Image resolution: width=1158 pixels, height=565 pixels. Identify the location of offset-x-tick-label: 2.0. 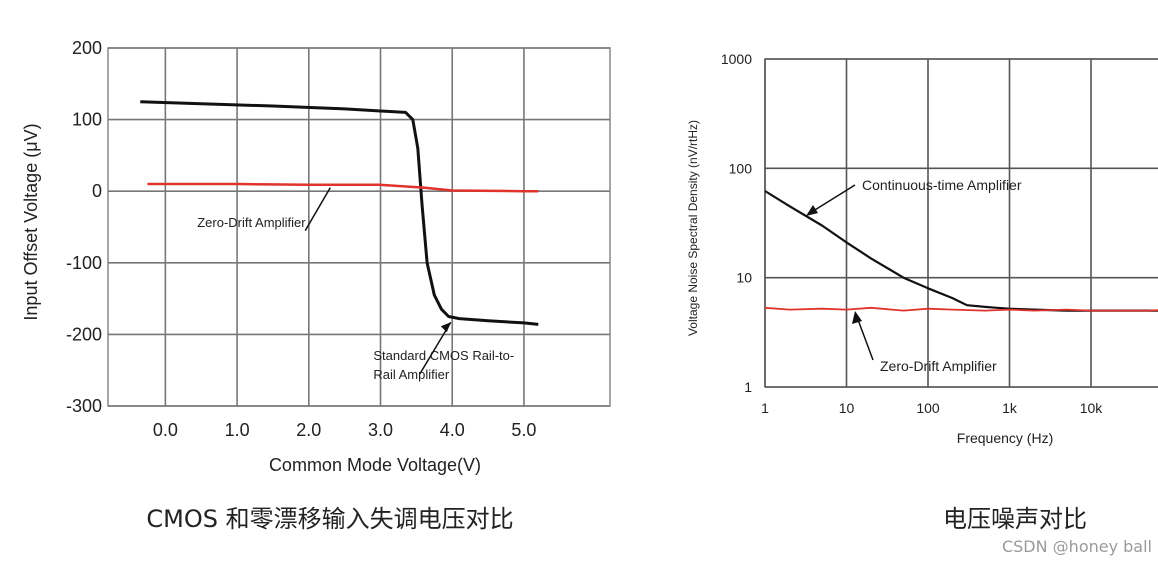
(308, 430).